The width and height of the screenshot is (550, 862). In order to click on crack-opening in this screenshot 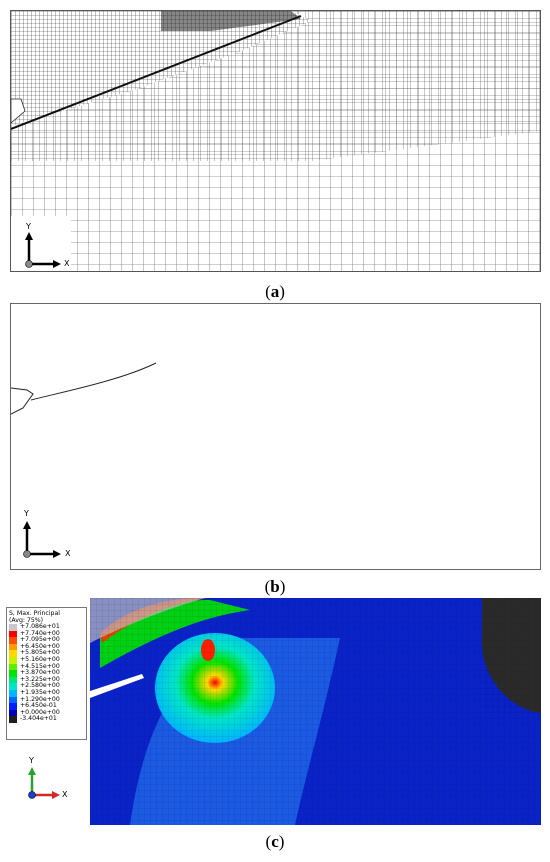, I will do `click(117, 686)`.